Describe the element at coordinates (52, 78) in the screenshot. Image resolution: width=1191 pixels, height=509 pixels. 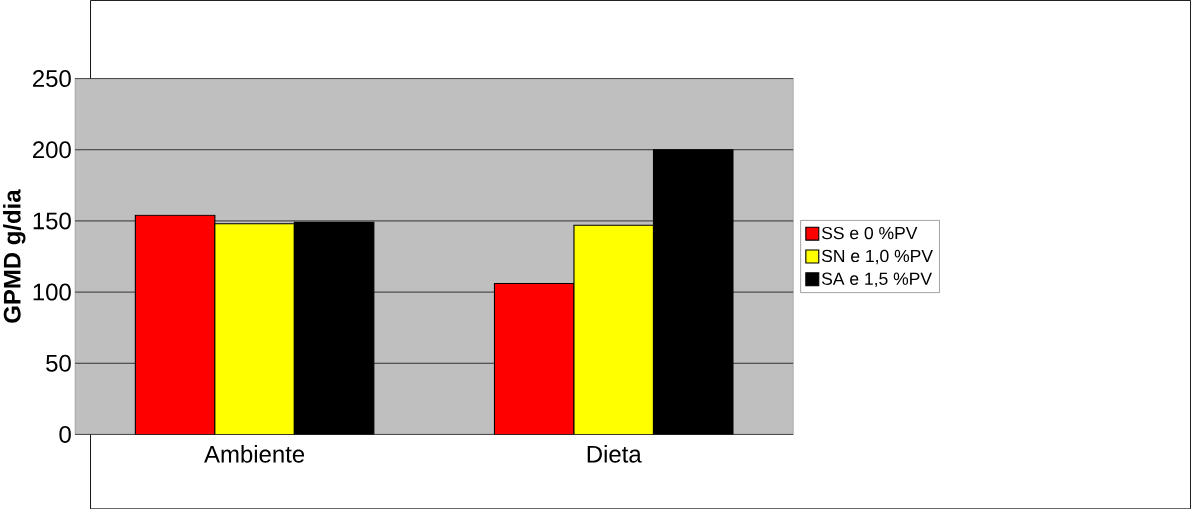
I see `y-tick-label: 250` at that location.